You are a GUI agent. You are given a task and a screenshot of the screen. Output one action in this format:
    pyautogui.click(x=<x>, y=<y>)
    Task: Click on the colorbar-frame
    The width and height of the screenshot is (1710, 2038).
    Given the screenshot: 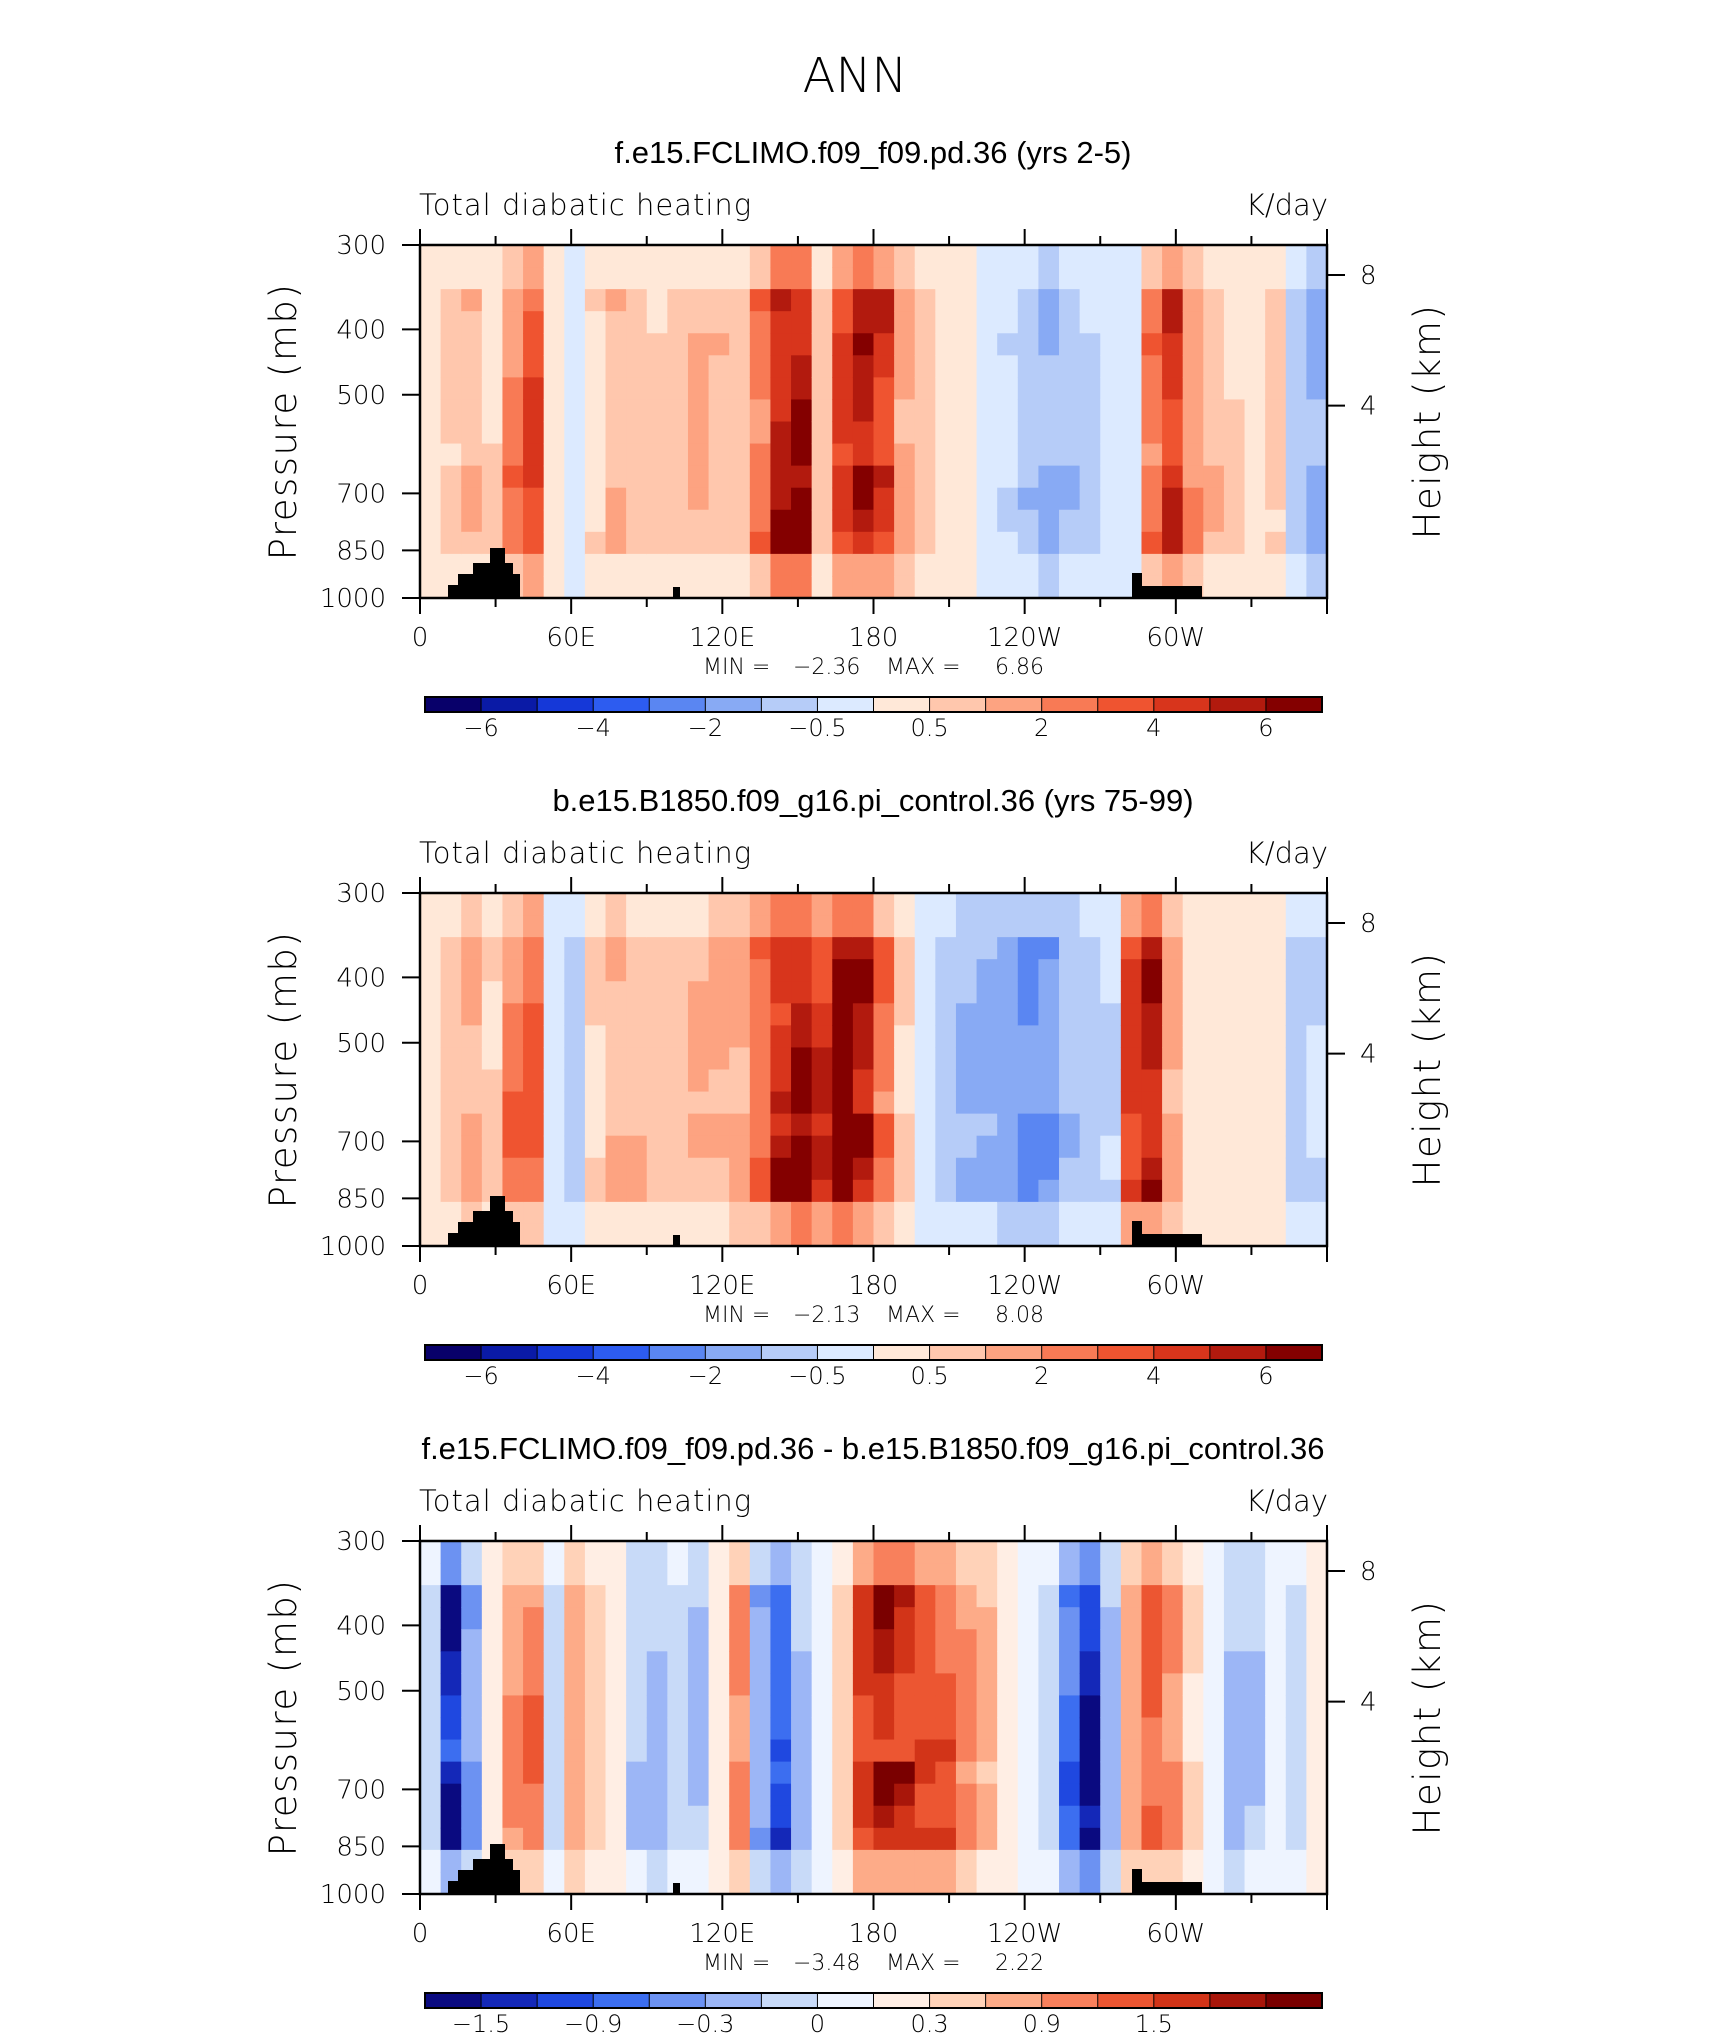 What is the action you would take?
    pyautogui.click(x=873, y=1352)
    